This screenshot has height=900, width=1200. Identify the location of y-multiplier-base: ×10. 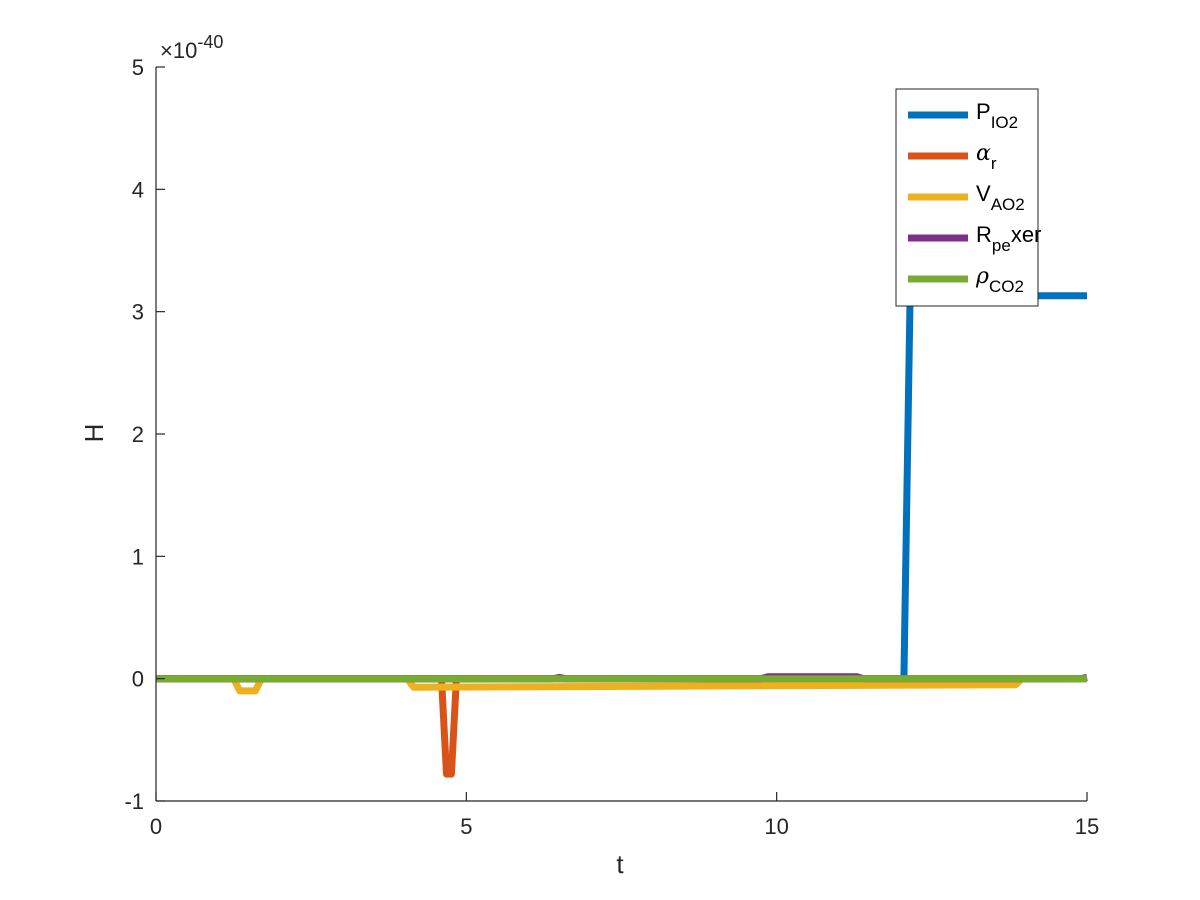
(178, 50).